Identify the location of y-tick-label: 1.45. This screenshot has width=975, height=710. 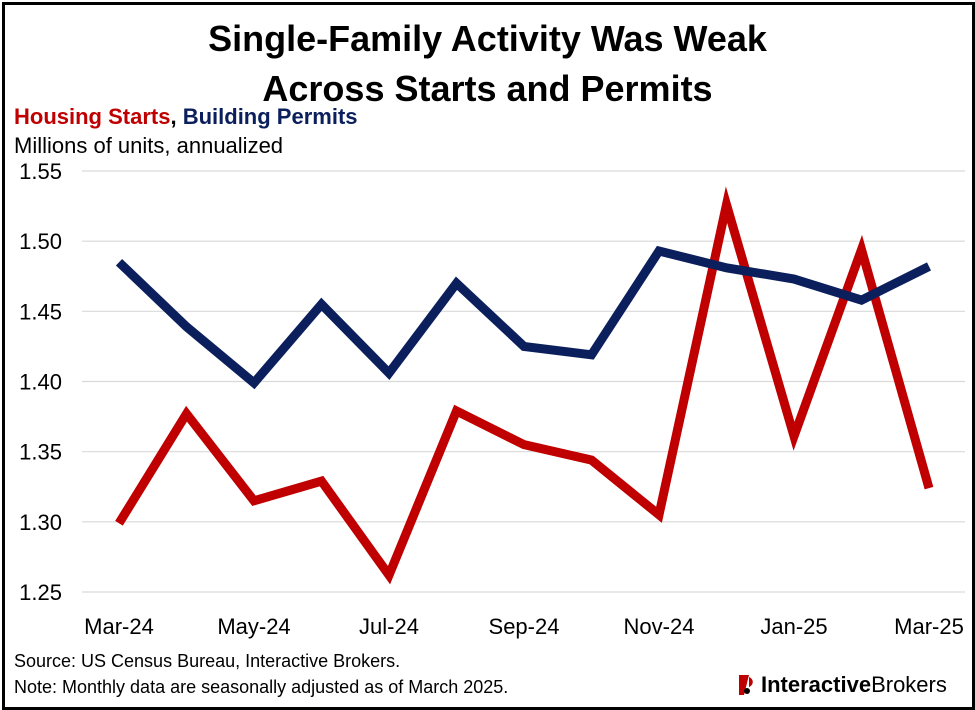
(40, 311).